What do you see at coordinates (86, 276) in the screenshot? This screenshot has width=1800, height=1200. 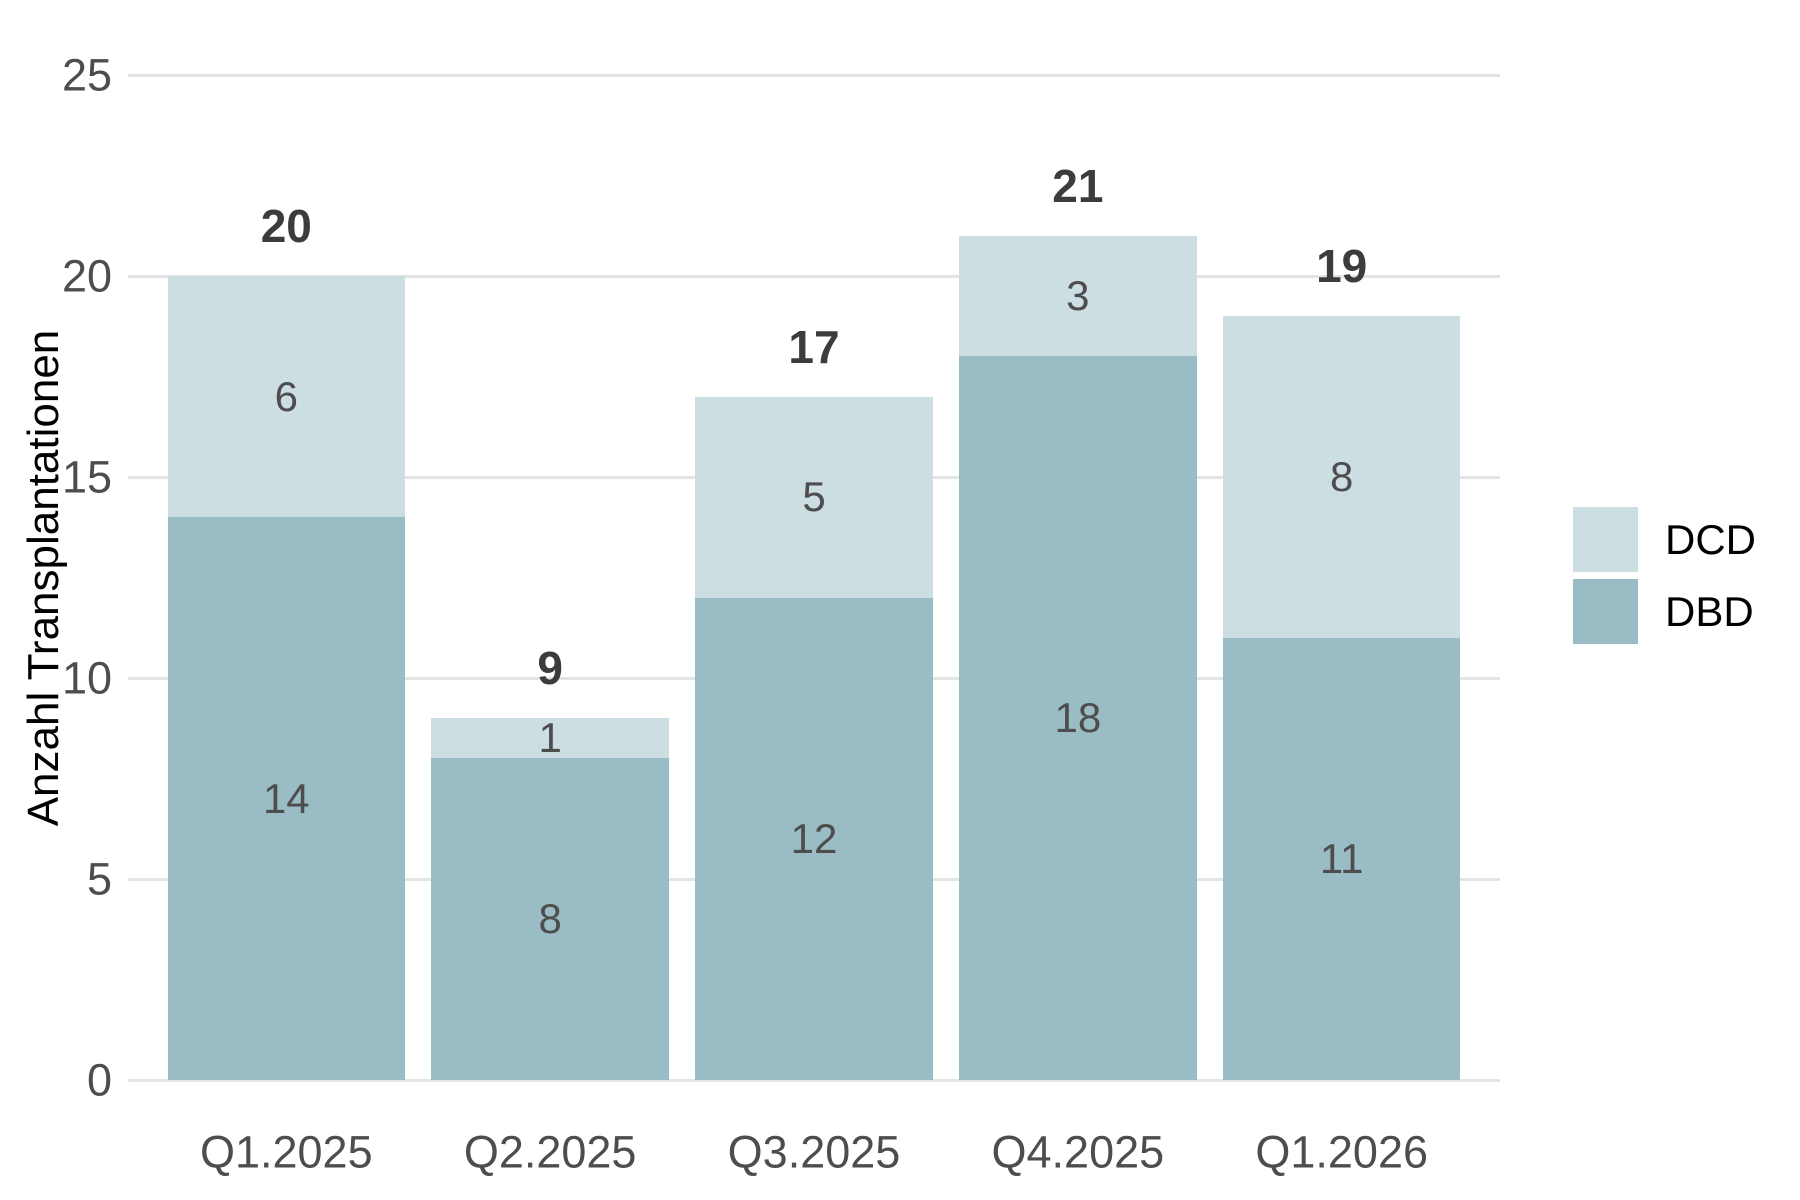 I see `y-tick-label-20: 20` at bounding box center [86, 276].